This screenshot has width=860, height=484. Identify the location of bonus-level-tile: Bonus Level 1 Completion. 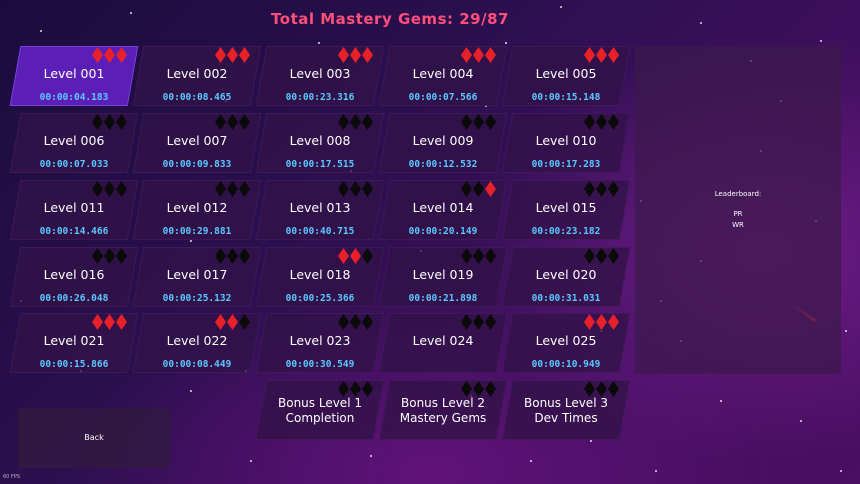
(320, 410).